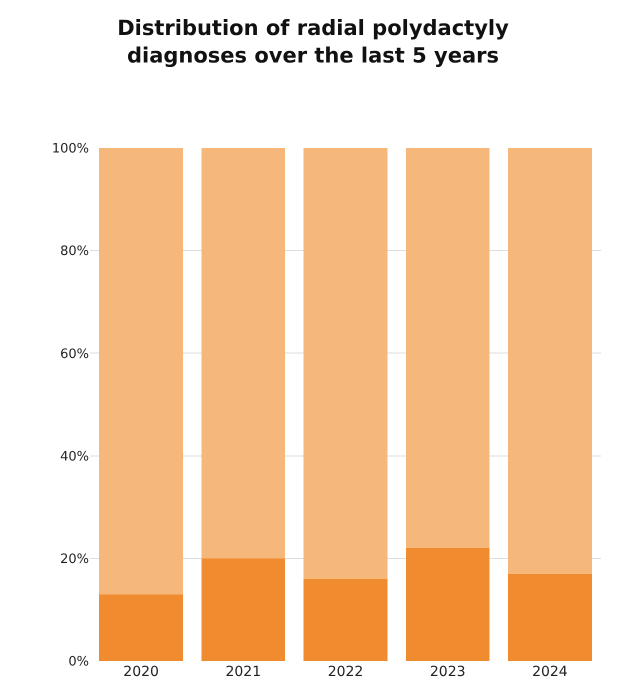  Describe the element at coordinates (74, 252) in the screenshot. I see `y-tick-label: 80%` at that location.